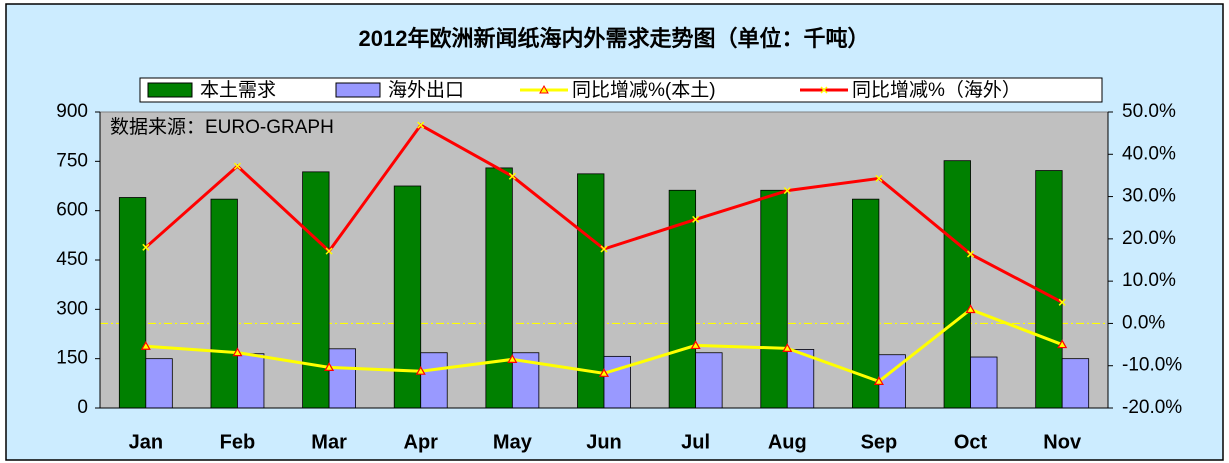  I want to click on y2-tick-label: 20.0%, so click(1149, 238).